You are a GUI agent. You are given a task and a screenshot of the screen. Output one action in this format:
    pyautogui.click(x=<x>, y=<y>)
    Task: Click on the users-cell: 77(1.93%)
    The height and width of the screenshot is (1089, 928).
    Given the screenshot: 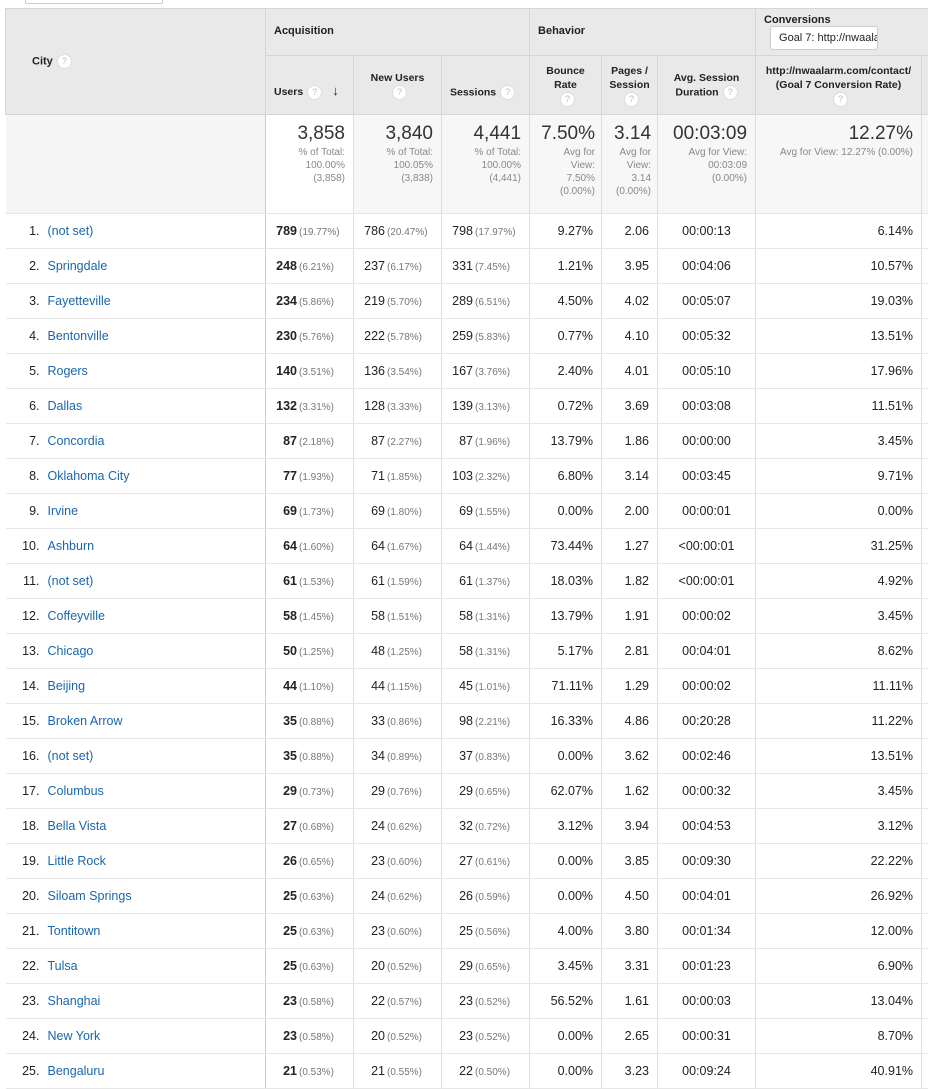 What is the action you would take?
    pyautogui.click(x=310, y=476)
    